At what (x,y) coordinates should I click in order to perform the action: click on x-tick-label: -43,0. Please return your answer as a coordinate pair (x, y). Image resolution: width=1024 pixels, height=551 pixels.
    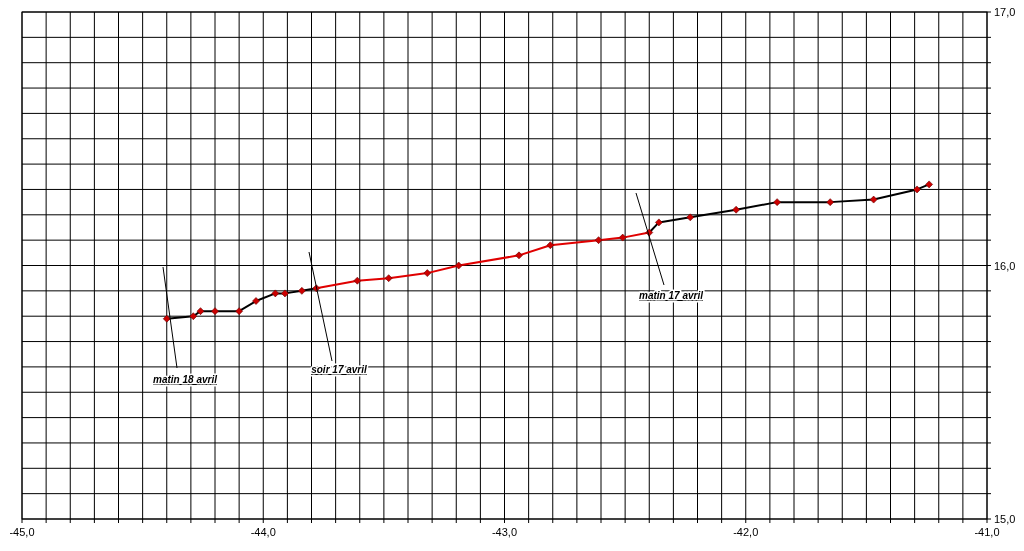
    Looking at the image, I should click on (504, 532).